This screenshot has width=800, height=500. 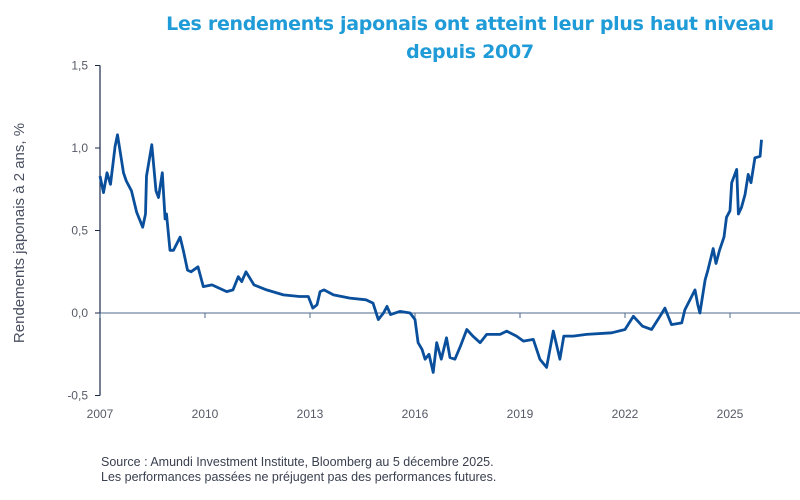 What do you see at coordinates (79, 66) in the screenshot?
I see `y-tick-label: 1,5` at bounding box center [79, 66].